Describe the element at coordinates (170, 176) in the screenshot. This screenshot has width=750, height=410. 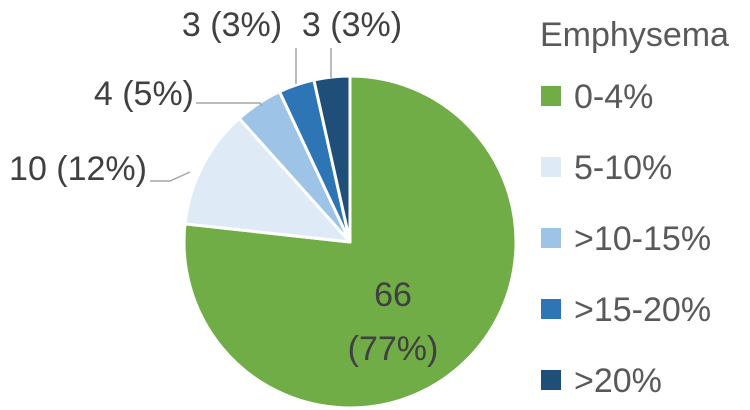
I see `leader-line-5-10pct` at that location.